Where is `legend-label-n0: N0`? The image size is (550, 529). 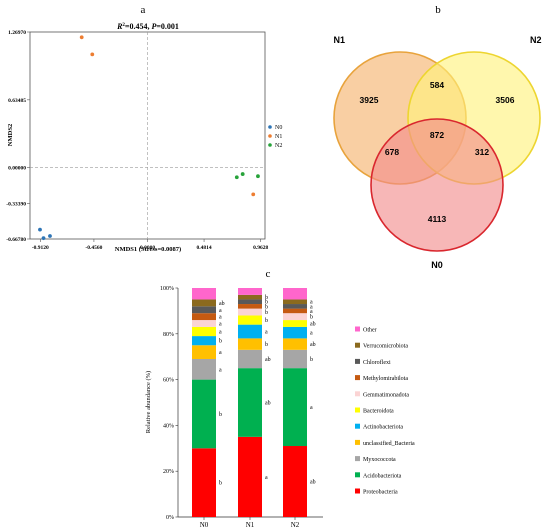 legend-label-n0: N0 is located at coordinates (278, 128).